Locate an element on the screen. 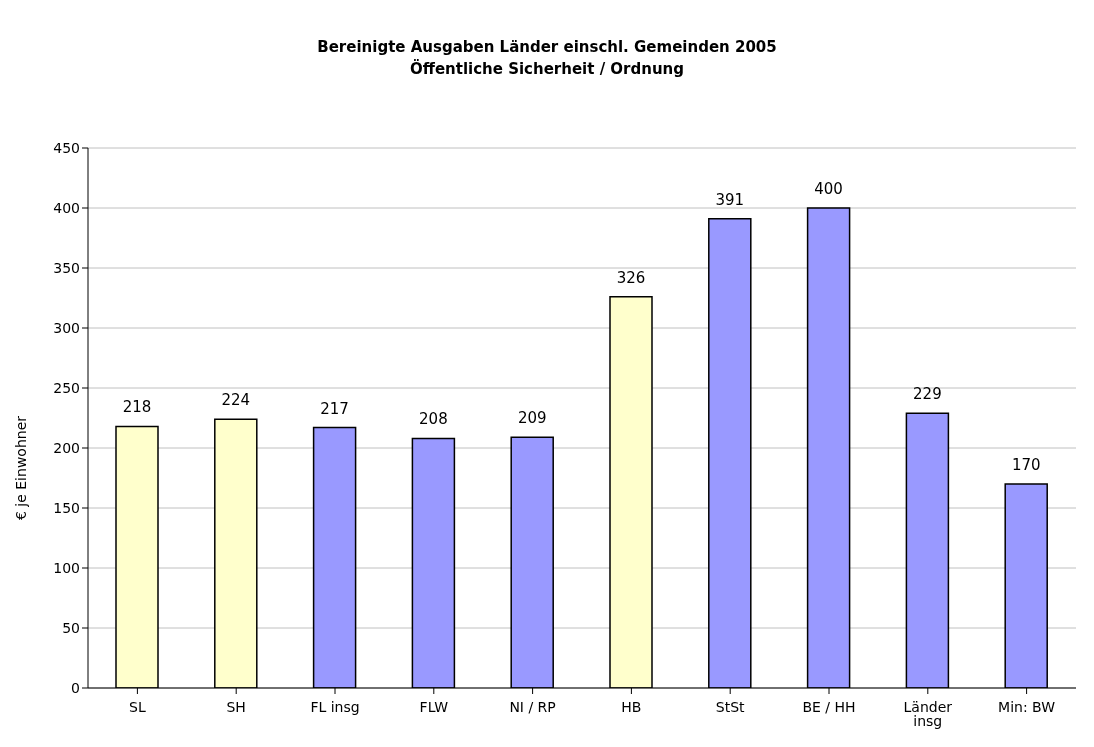 This screenshot has width=1094, height=747. x-tick-label: NI / RP is located at coordinates (532, 706).